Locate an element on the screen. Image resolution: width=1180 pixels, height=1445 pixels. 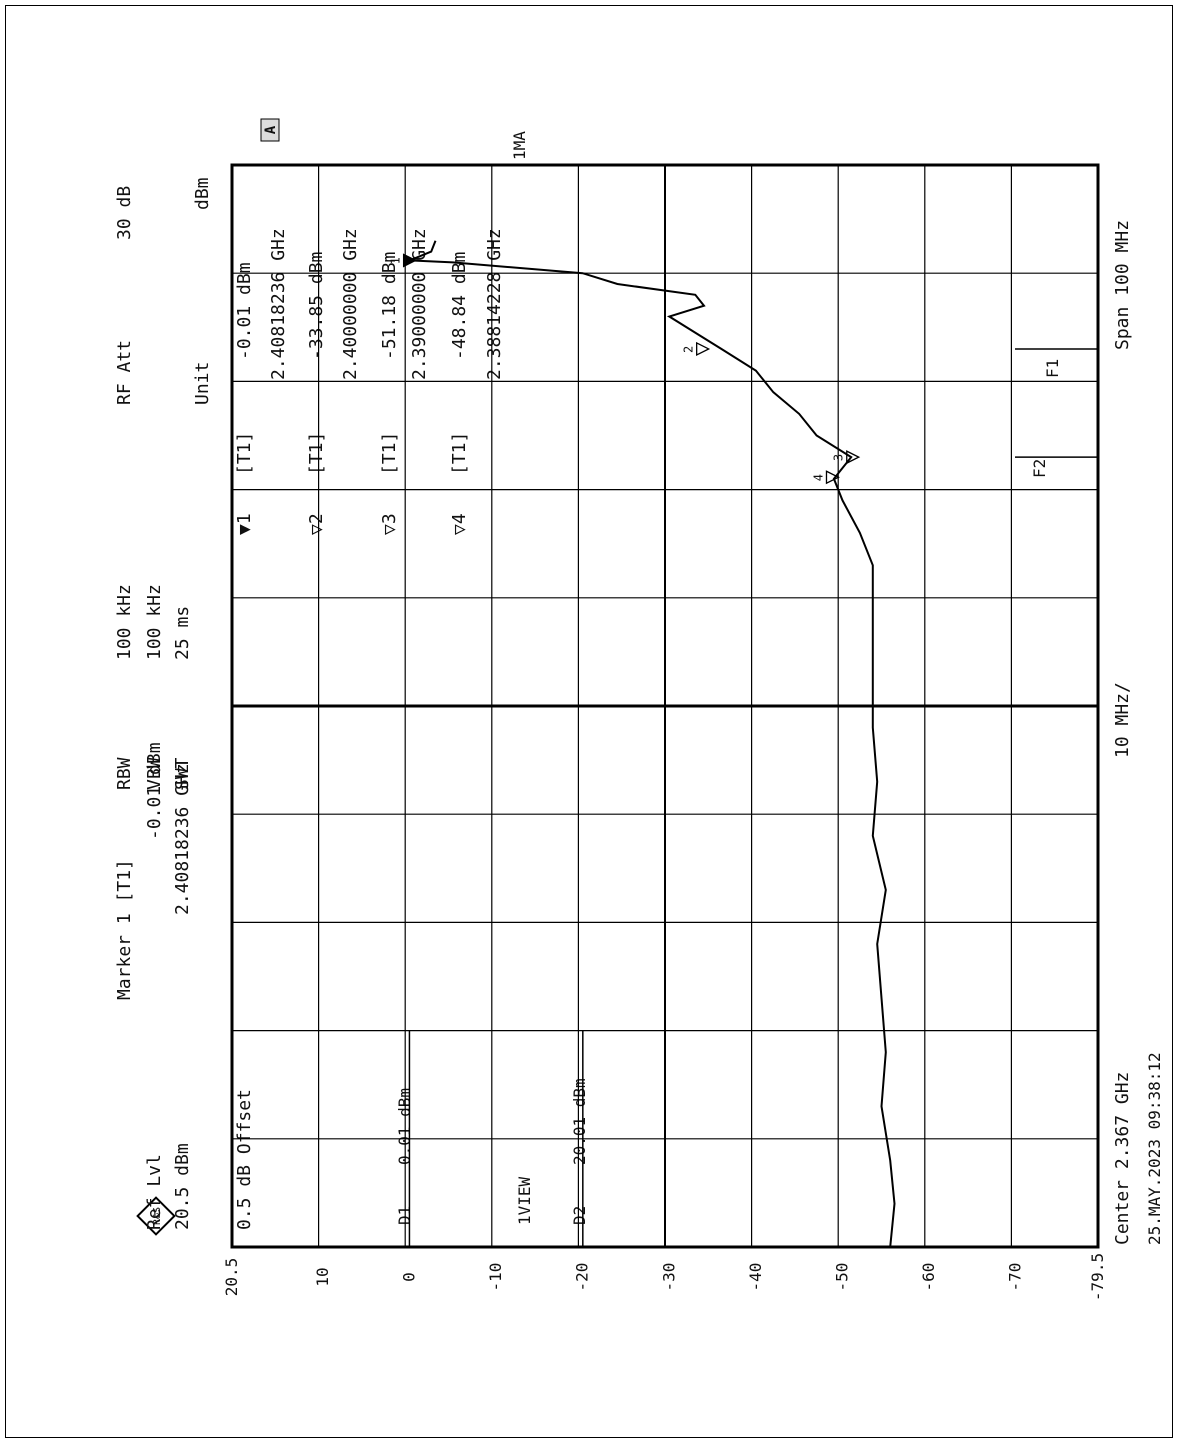
a-badge: A is located at coordinates (270, 130).